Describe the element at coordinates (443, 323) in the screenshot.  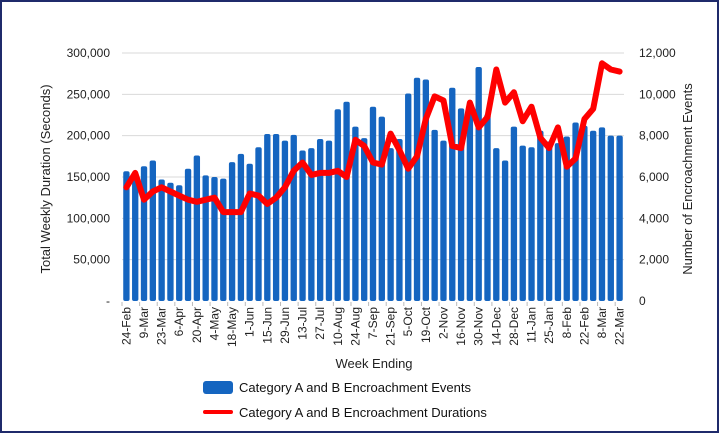
I see `x-tick-label: 2-Nov` at that location.